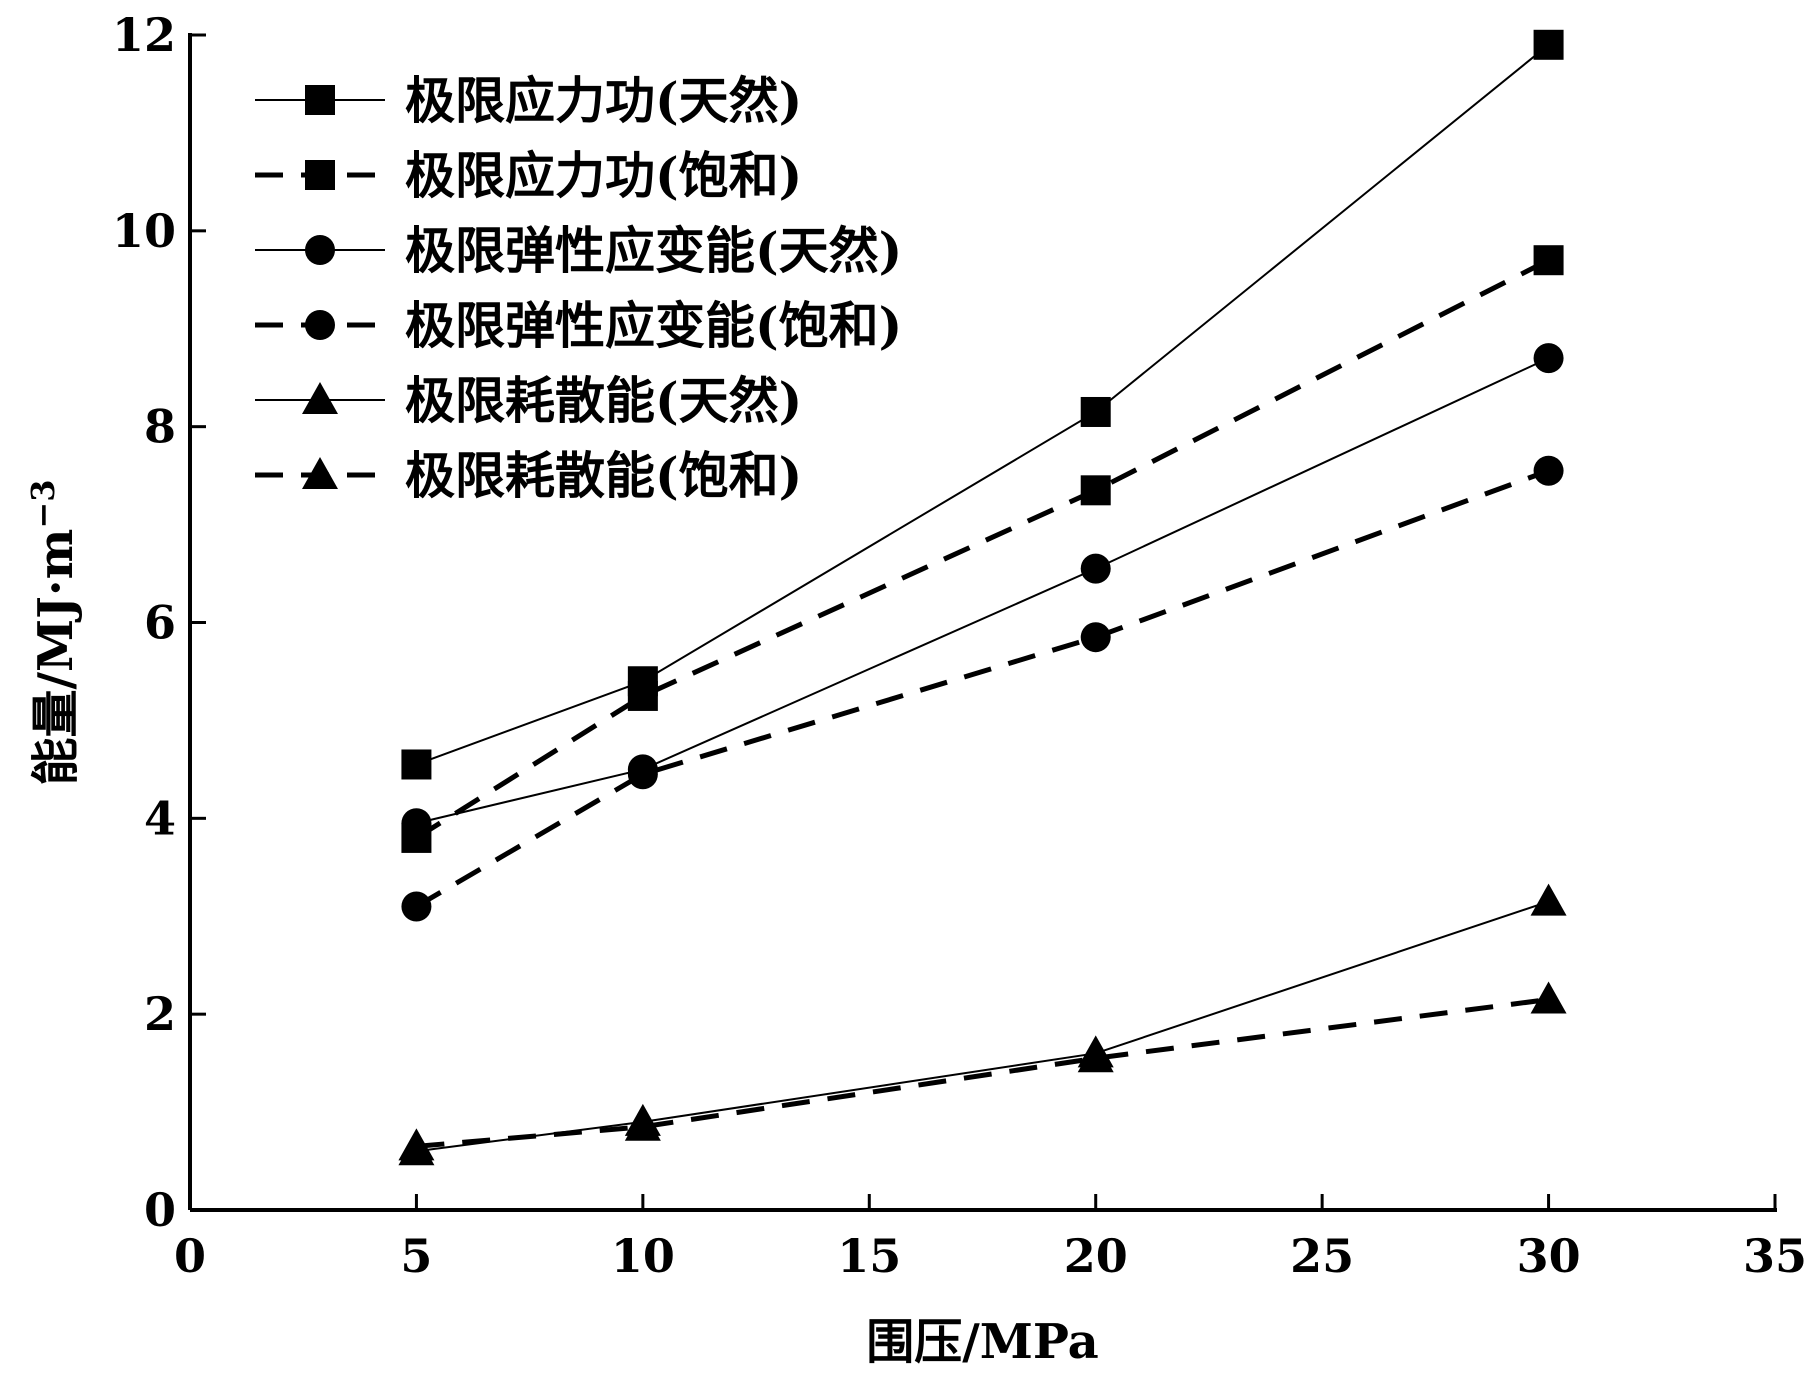 The width and height of the screenshot is (1820, 1388). Describe the element at coordinates (144, 231) in the screenshot. I see `y-tick-label: 10` at that location.